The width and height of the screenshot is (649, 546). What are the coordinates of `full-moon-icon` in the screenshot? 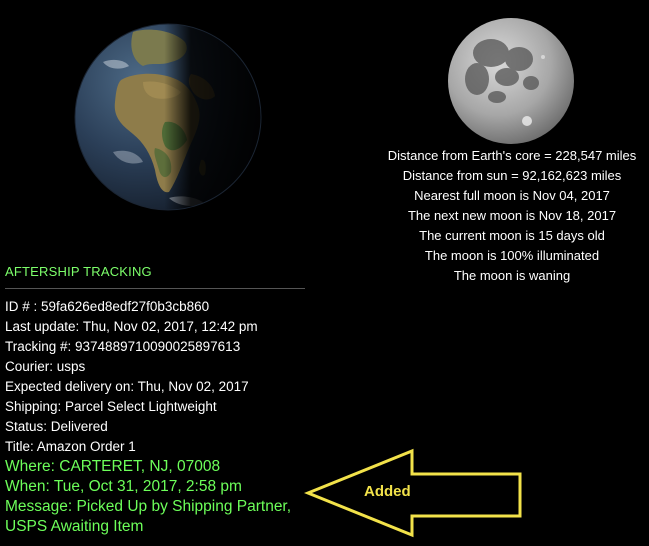 It's located at (511, 81).